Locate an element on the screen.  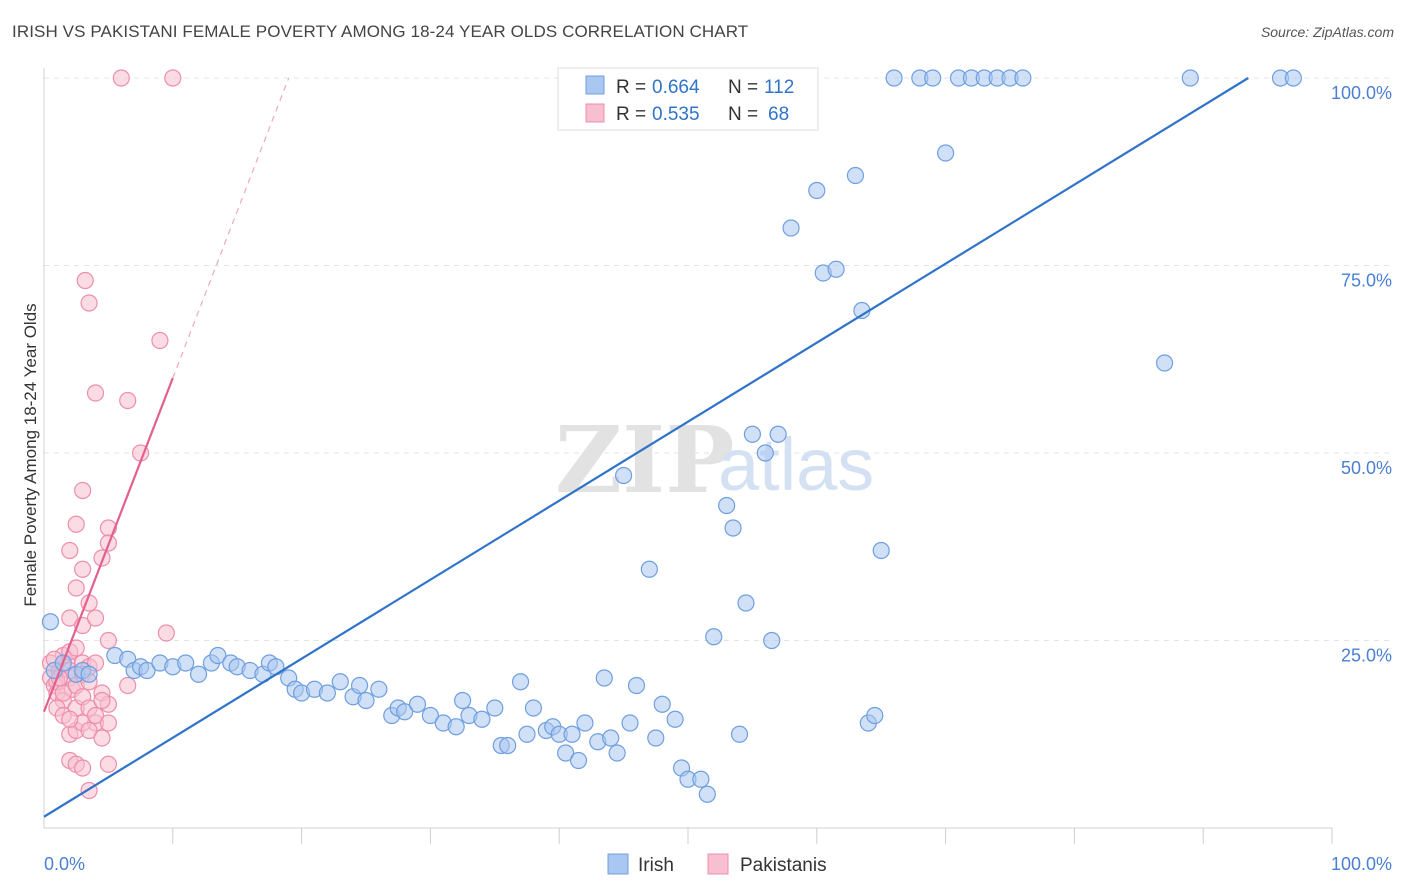
legend-irish-r-label: R = is located at coordinates (631, 87).